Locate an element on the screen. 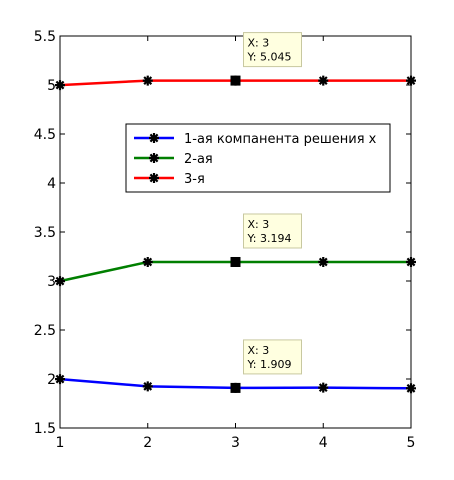 This screenshot has width=454, height=480. y-tick-label: 4.5 is located at coordinates (45, 135).